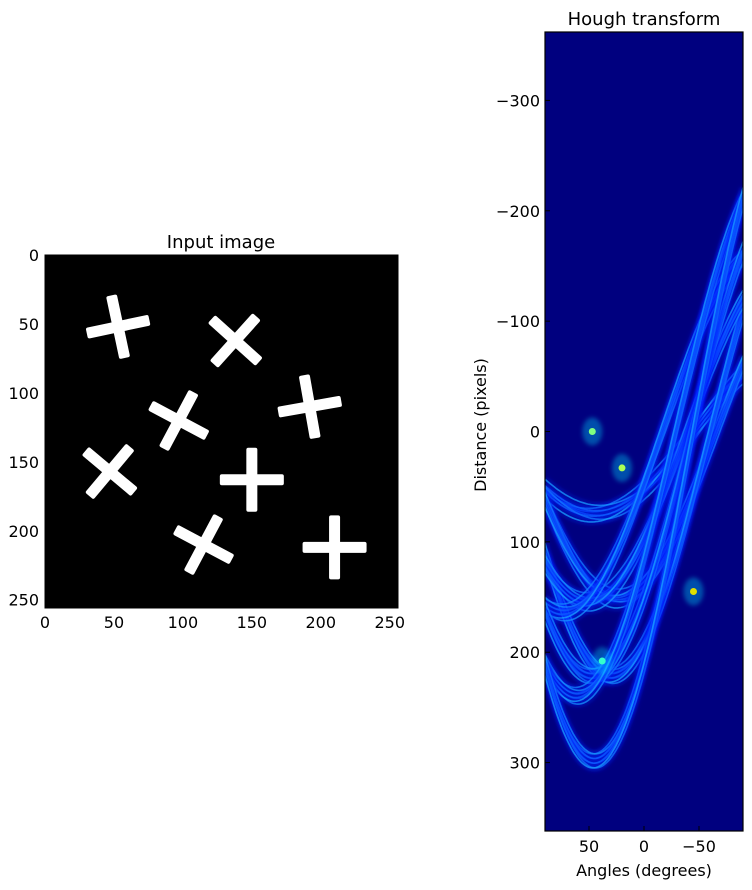  What do you see at coordinates (222, 617) in the screenshot?
I see `input-x-axis: 0 50 100 150 200 250` at bounding box center [222, 617].